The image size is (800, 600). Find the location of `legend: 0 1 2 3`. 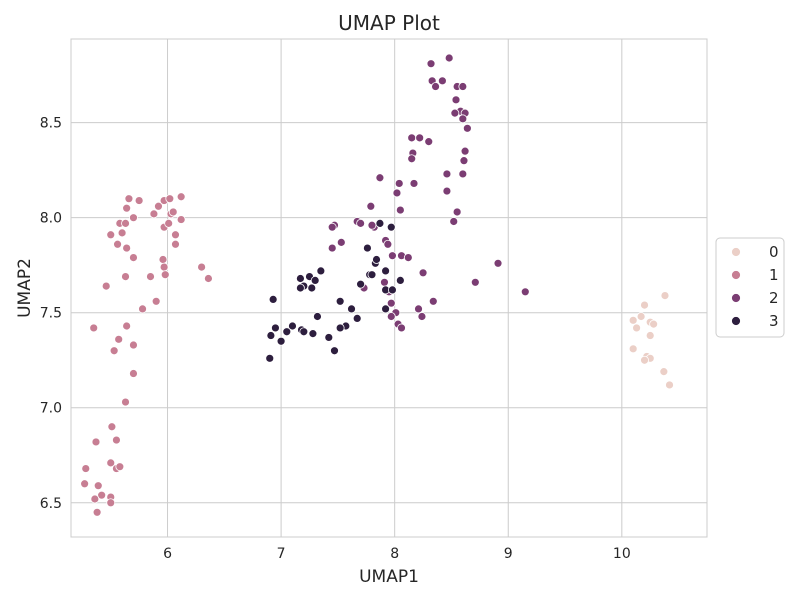

legend: 0 1 2 3 is located at coordinates (750, 287).